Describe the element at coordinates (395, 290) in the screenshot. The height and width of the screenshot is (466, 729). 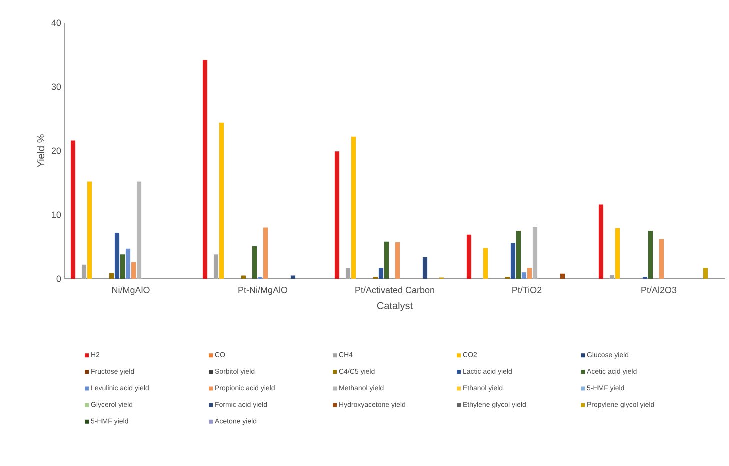
I see `x-tick-label: Pt/Activated Carbon` at that location.